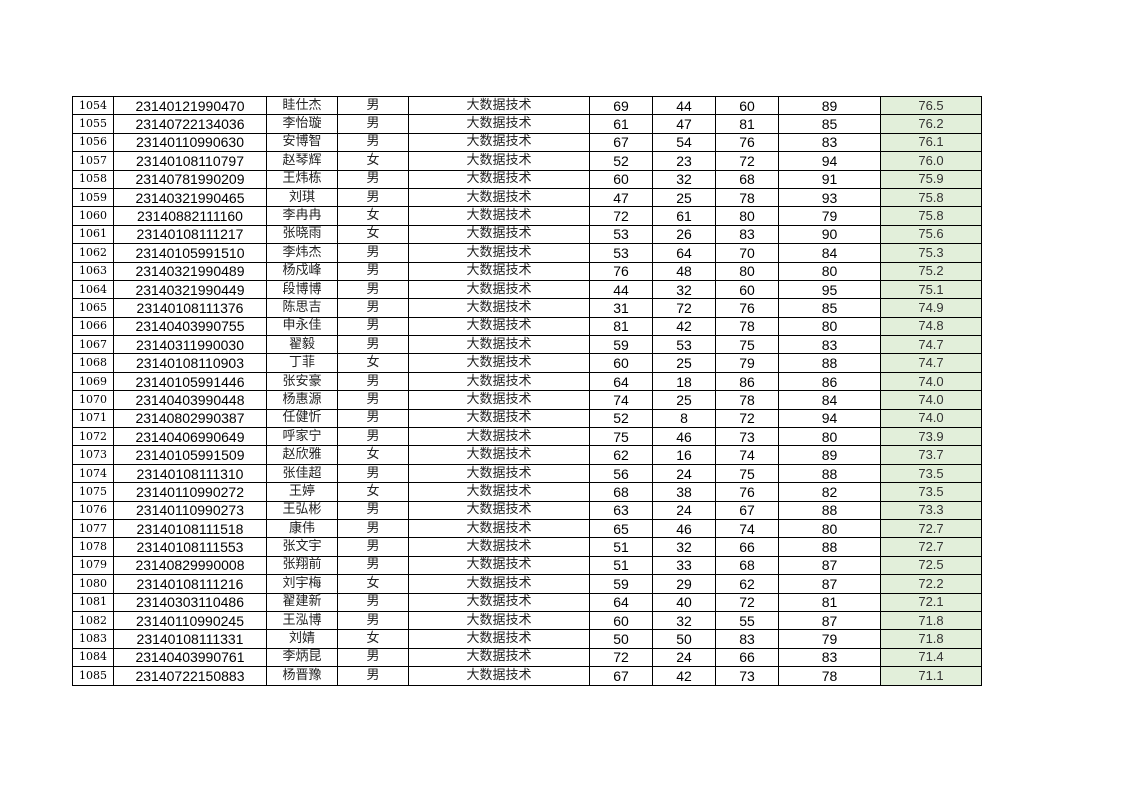  Describe the element at coordinates (931, 455) in the screenshot. I see `total-score-cell: 73.7` at that location.